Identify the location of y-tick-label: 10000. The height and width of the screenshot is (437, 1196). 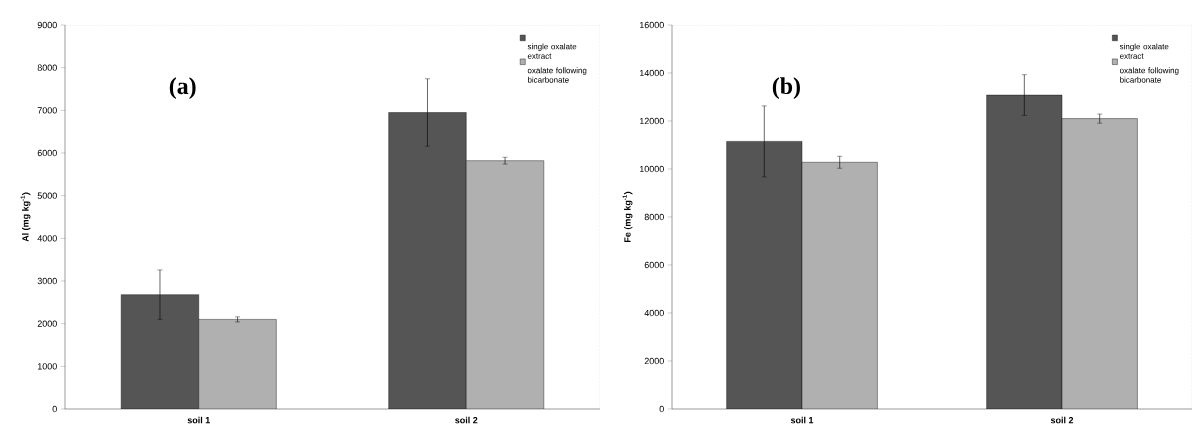
(651, 169).